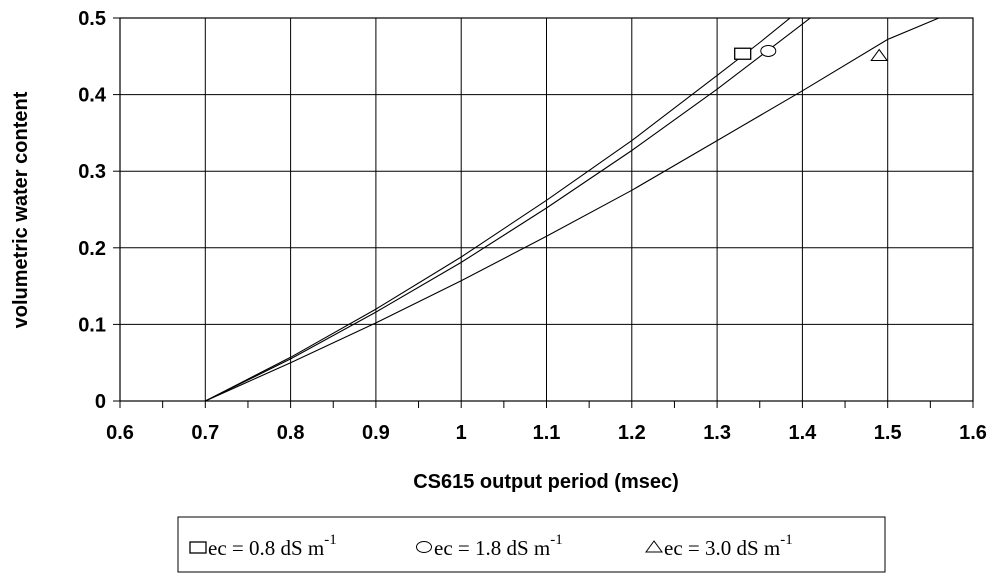 The image size is (995, 573). I want to click on x-tick-label: 1.5, so click(888, 433).